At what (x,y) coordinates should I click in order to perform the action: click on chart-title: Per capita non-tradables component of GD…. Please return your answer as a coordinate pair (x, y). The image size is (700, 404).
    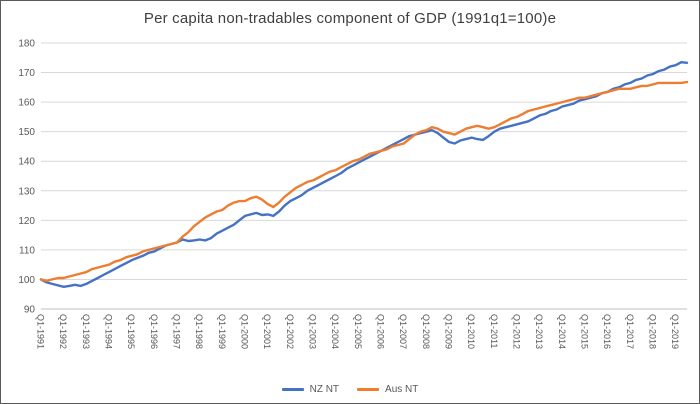
    Looking at the image, I should click on (350, 18).